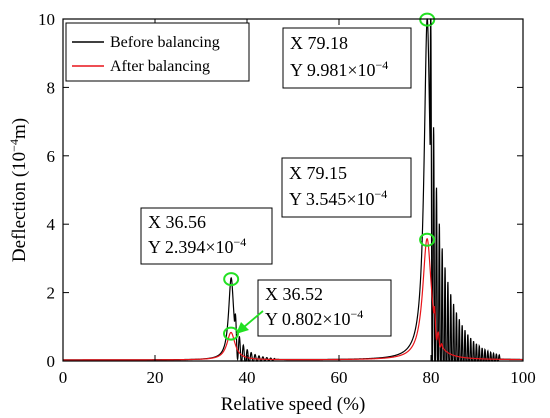 Image resolution: width=550 pixels, height=418 pixels. Describe the element at coordinates (314, 318) in the screenshot. I see `annotation-y: Y 0.802×10−4` at that location.